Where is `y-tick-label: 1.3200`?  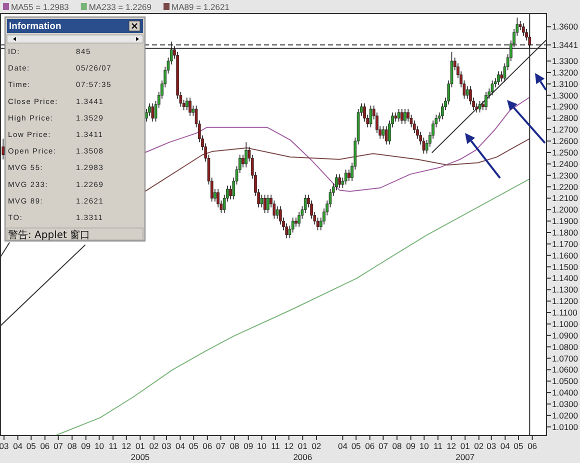
y-tick-label: 1.3200 is located at coordinates (565, 72).